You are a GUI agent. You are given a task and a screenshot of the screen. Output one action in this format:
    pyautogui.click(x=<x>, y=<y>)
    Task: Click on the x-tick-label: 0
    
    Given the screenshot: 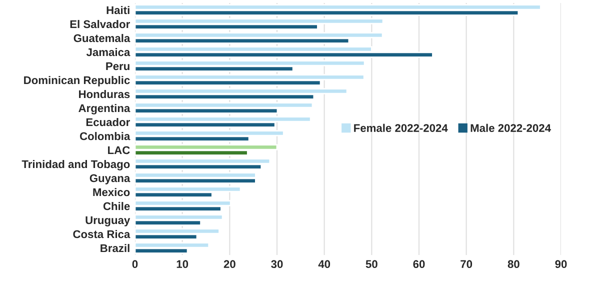 What is the action you would take?
    pyautogui.click(x=135, y=264)
    